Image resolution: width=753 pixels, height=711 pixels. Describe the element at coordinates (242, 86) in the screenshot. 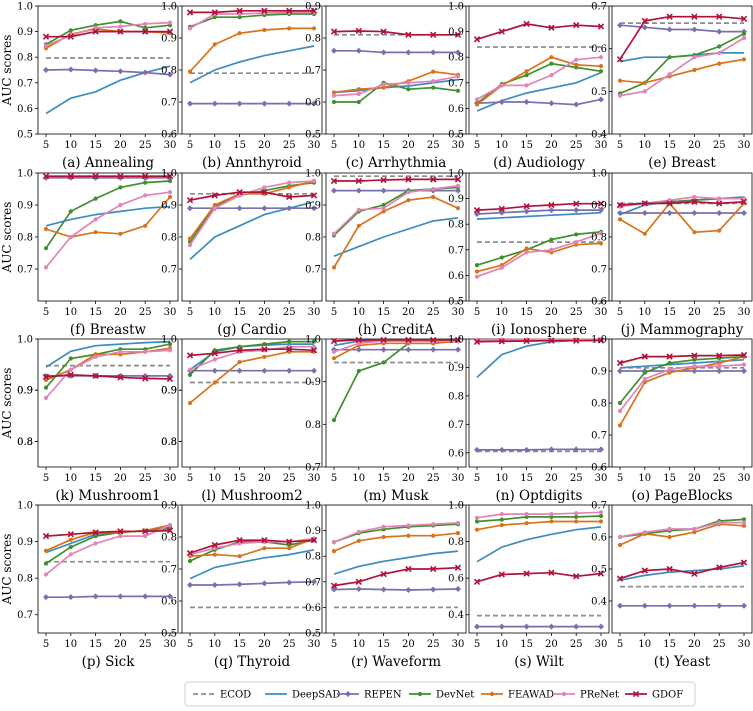

I see `panel-annthyroid: 5 10 15 20 25 300.60.70.80.91.0(b) Annthyroid` at that location.